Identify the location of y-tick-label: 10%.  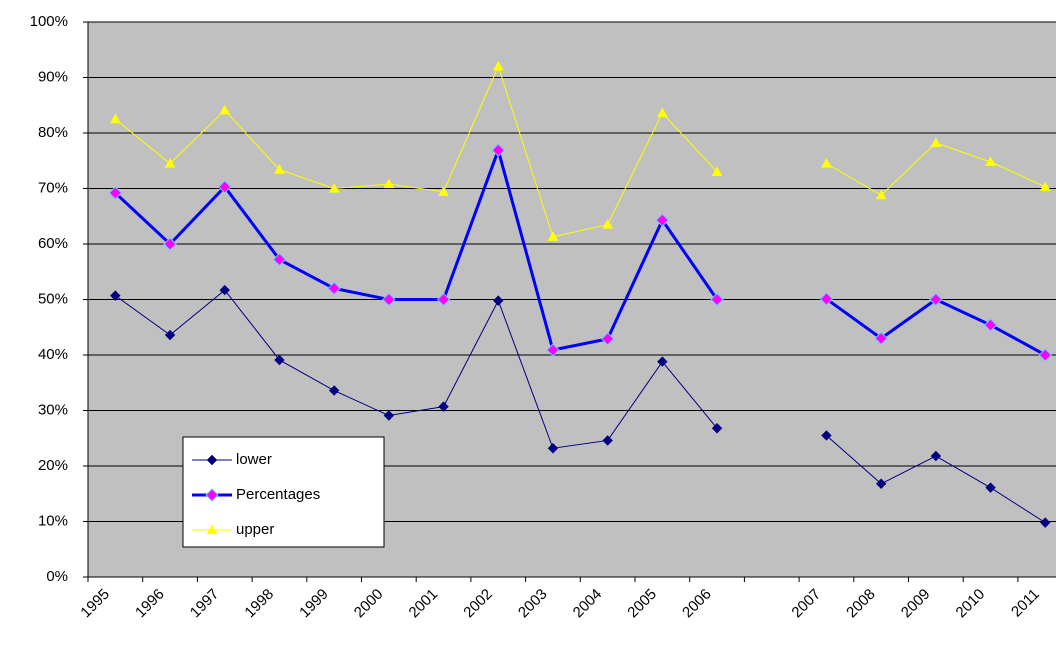
(53, 520).